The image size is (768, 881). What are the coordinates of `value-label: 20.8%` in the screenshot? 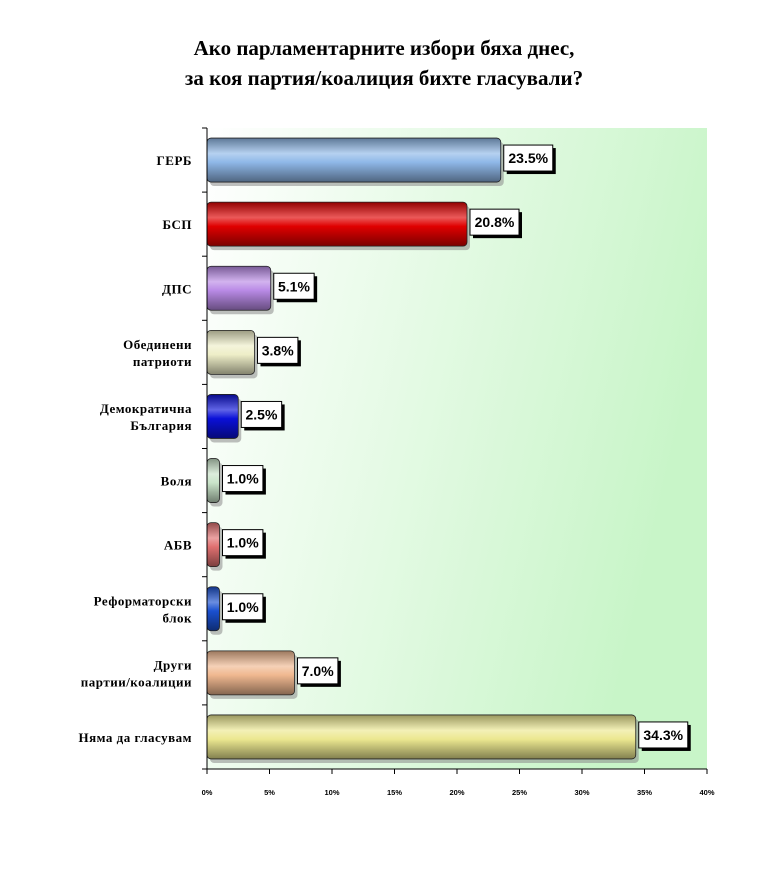 It's located at (495, 222).